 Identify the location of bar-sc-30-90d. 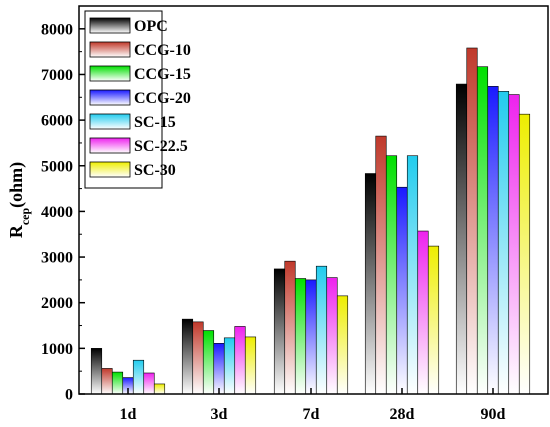
(524, 254).